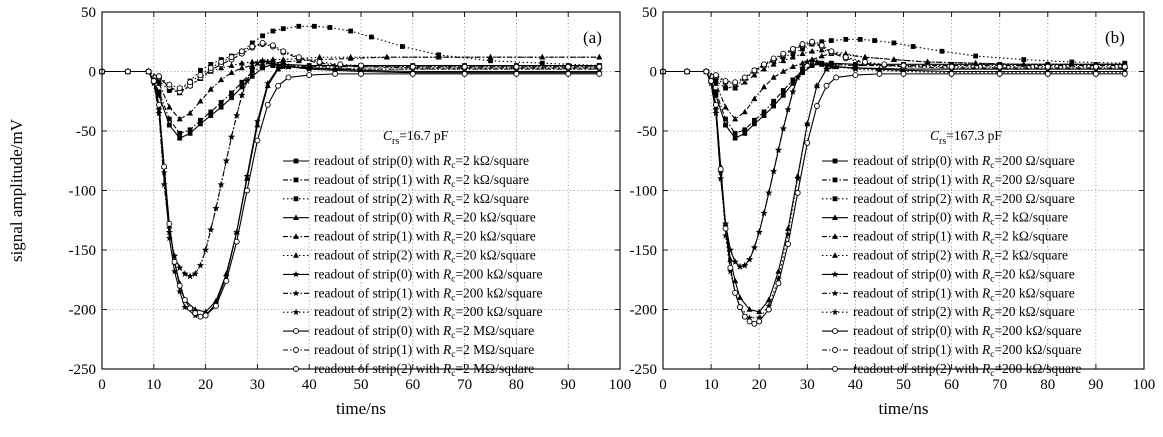 The height and width of the screenshot is (437, 1163). I want to click on x-tick-label: 0, so click(663, 385).